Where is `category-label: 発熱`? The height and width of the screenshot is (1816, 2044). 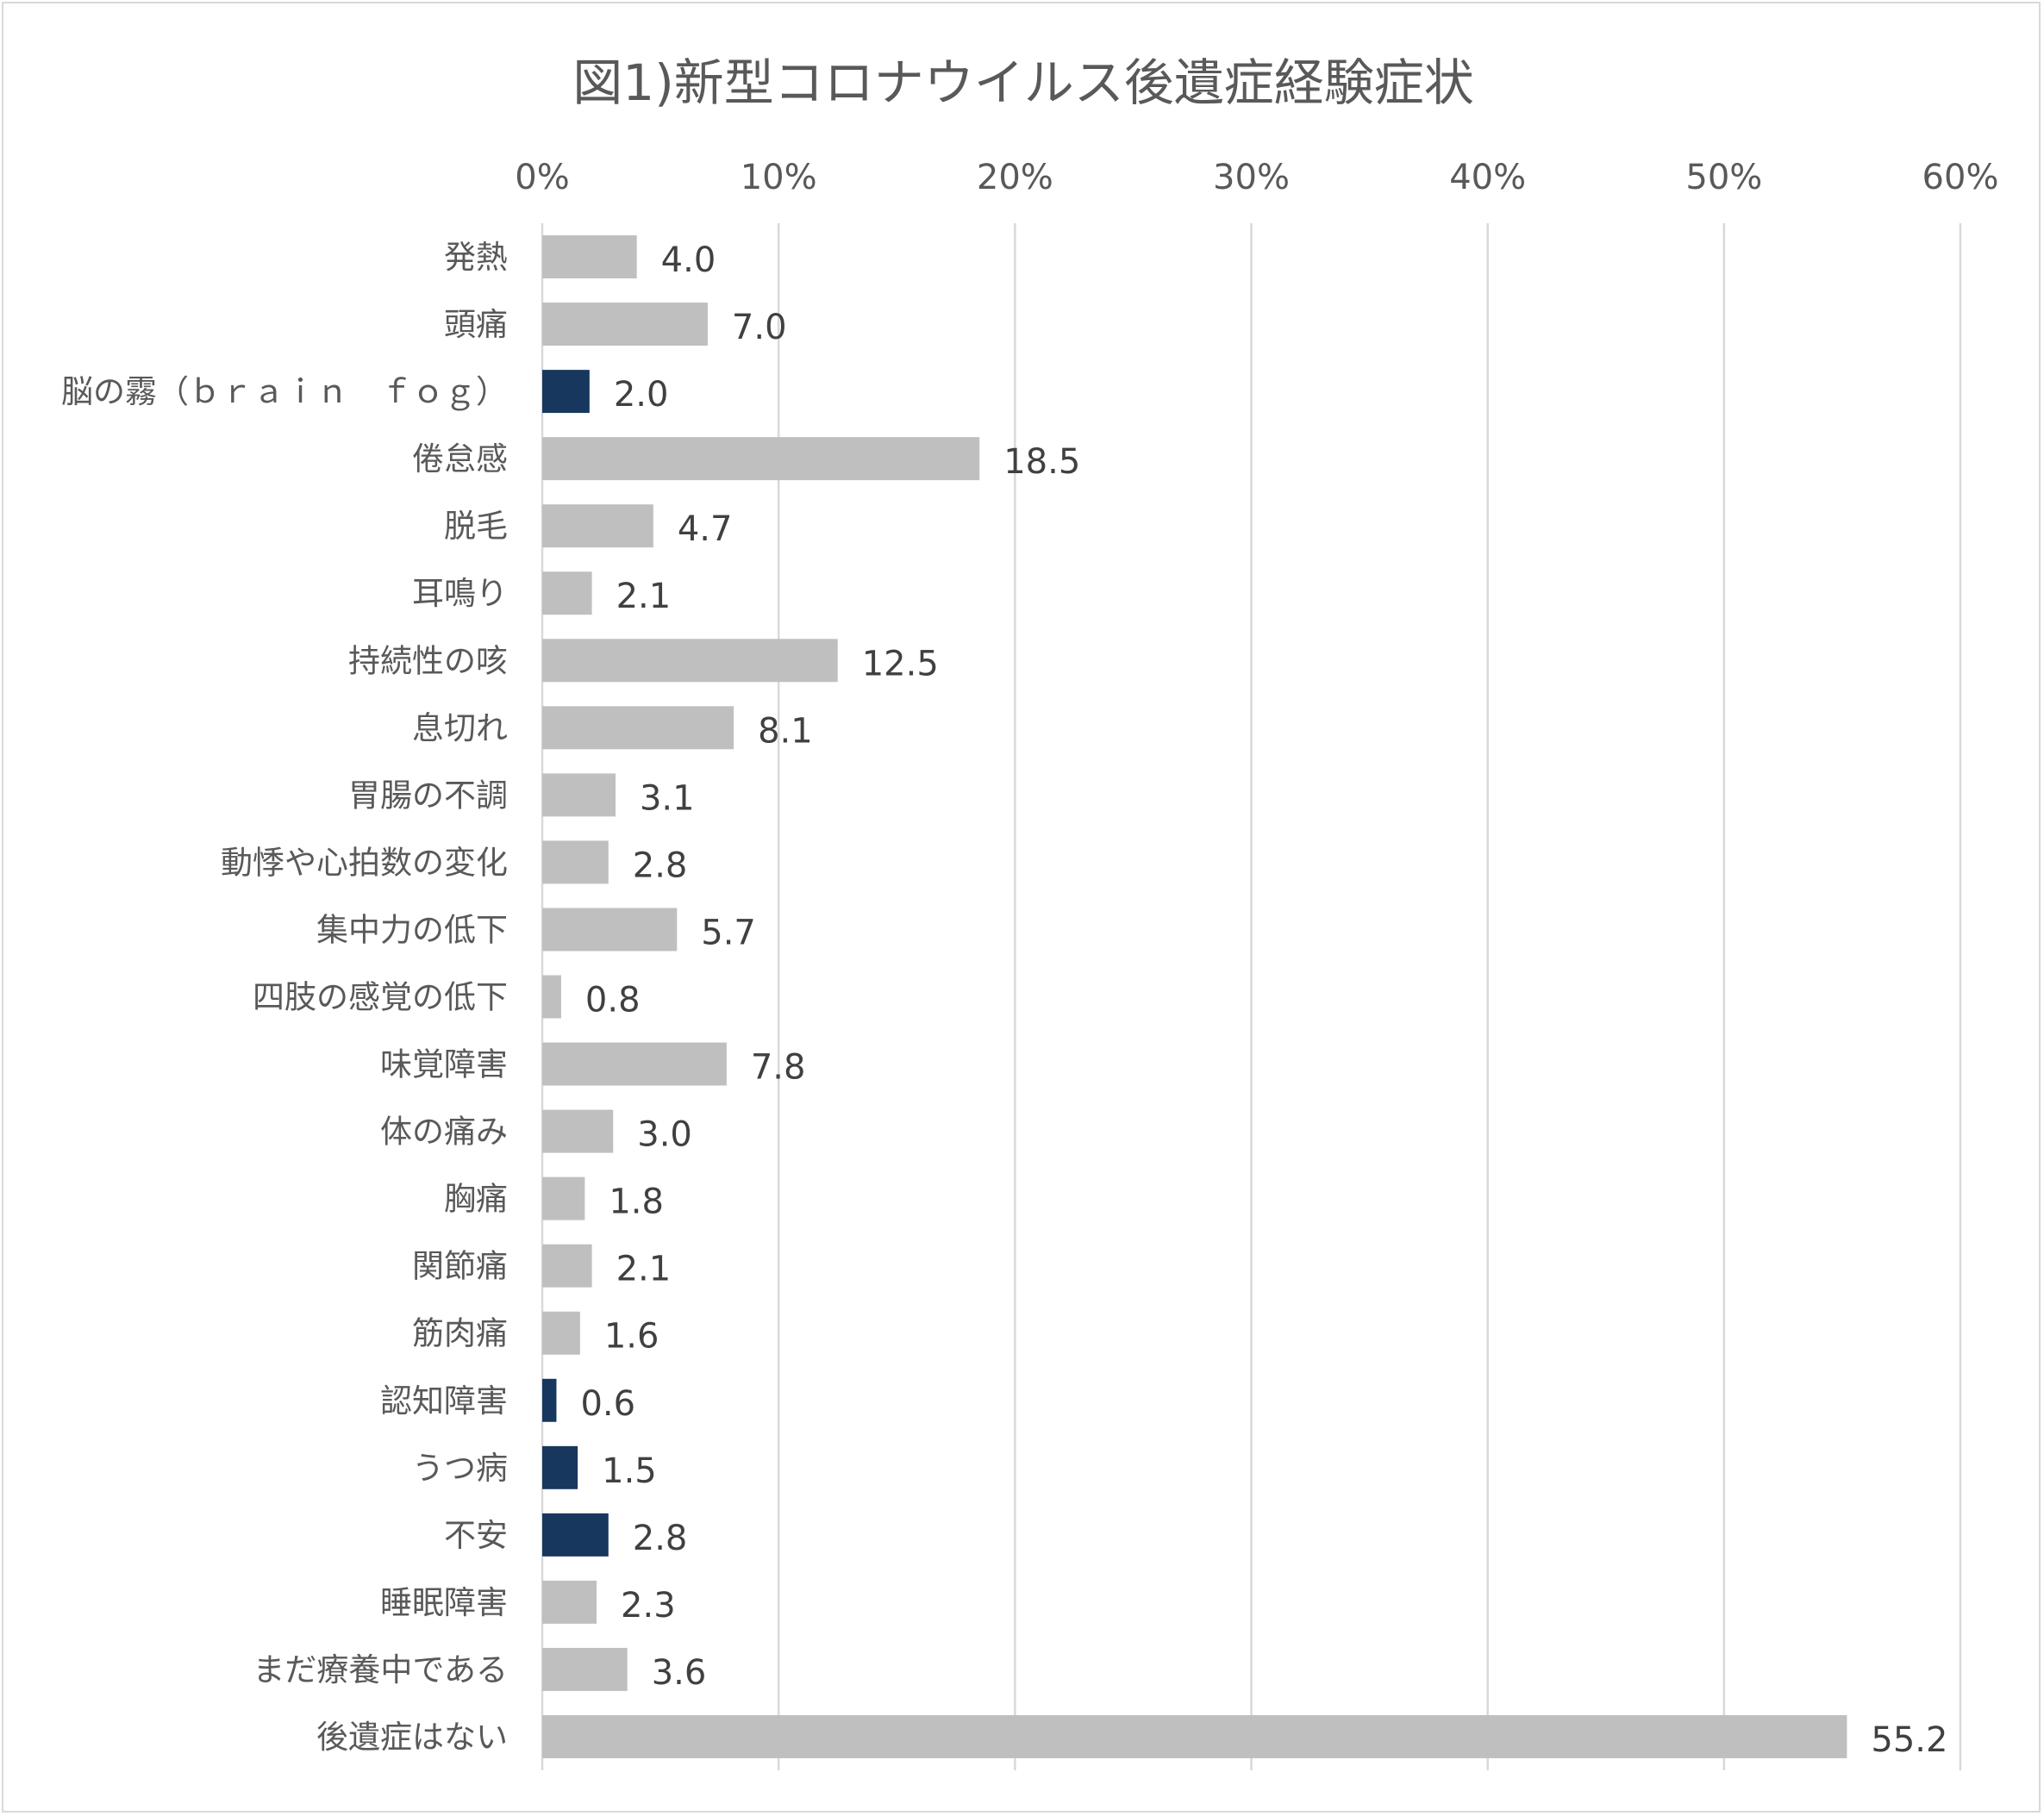
category-label: 発熱 is located at coordinates (476, 257).